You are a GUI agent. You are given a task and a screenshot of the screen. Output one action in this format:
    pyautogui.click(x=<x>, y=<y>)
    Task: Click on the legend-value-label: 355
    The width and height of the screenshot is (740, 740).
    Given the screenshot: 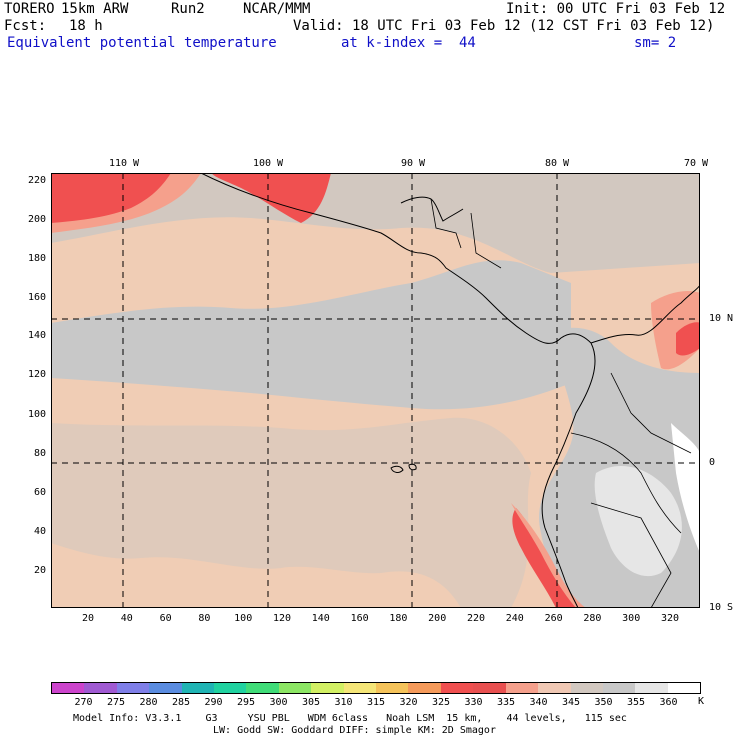 What is the action you would take?
    pyautogui.click(x=636, y=702)
    